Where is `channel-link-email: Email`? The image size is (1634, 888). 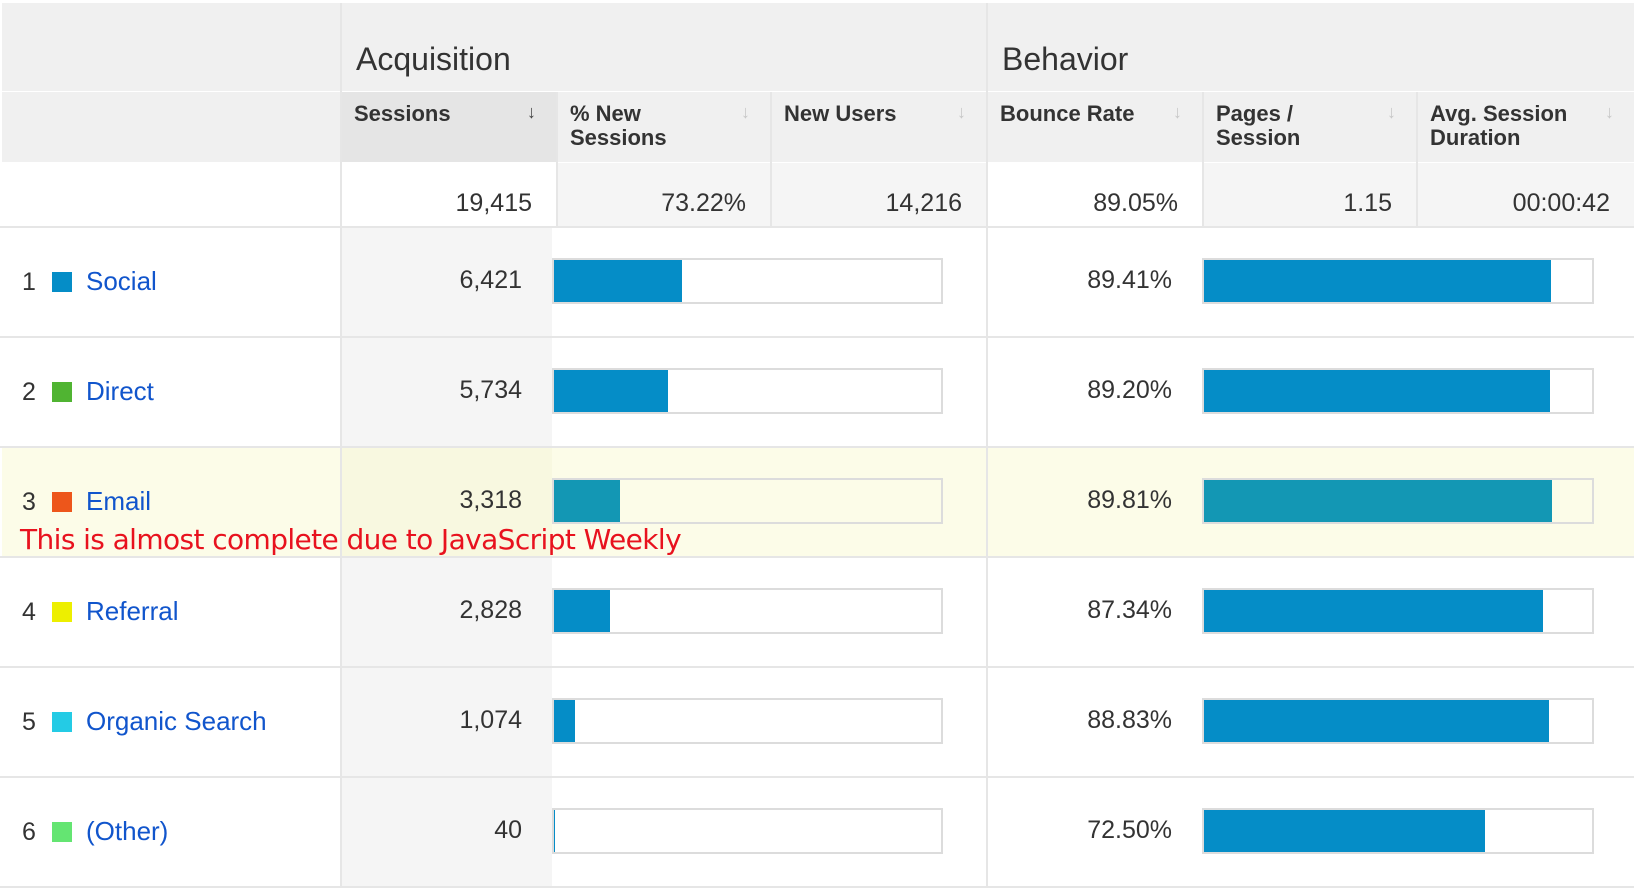
channel-link-email: Email is located at coordinates (119, 501).